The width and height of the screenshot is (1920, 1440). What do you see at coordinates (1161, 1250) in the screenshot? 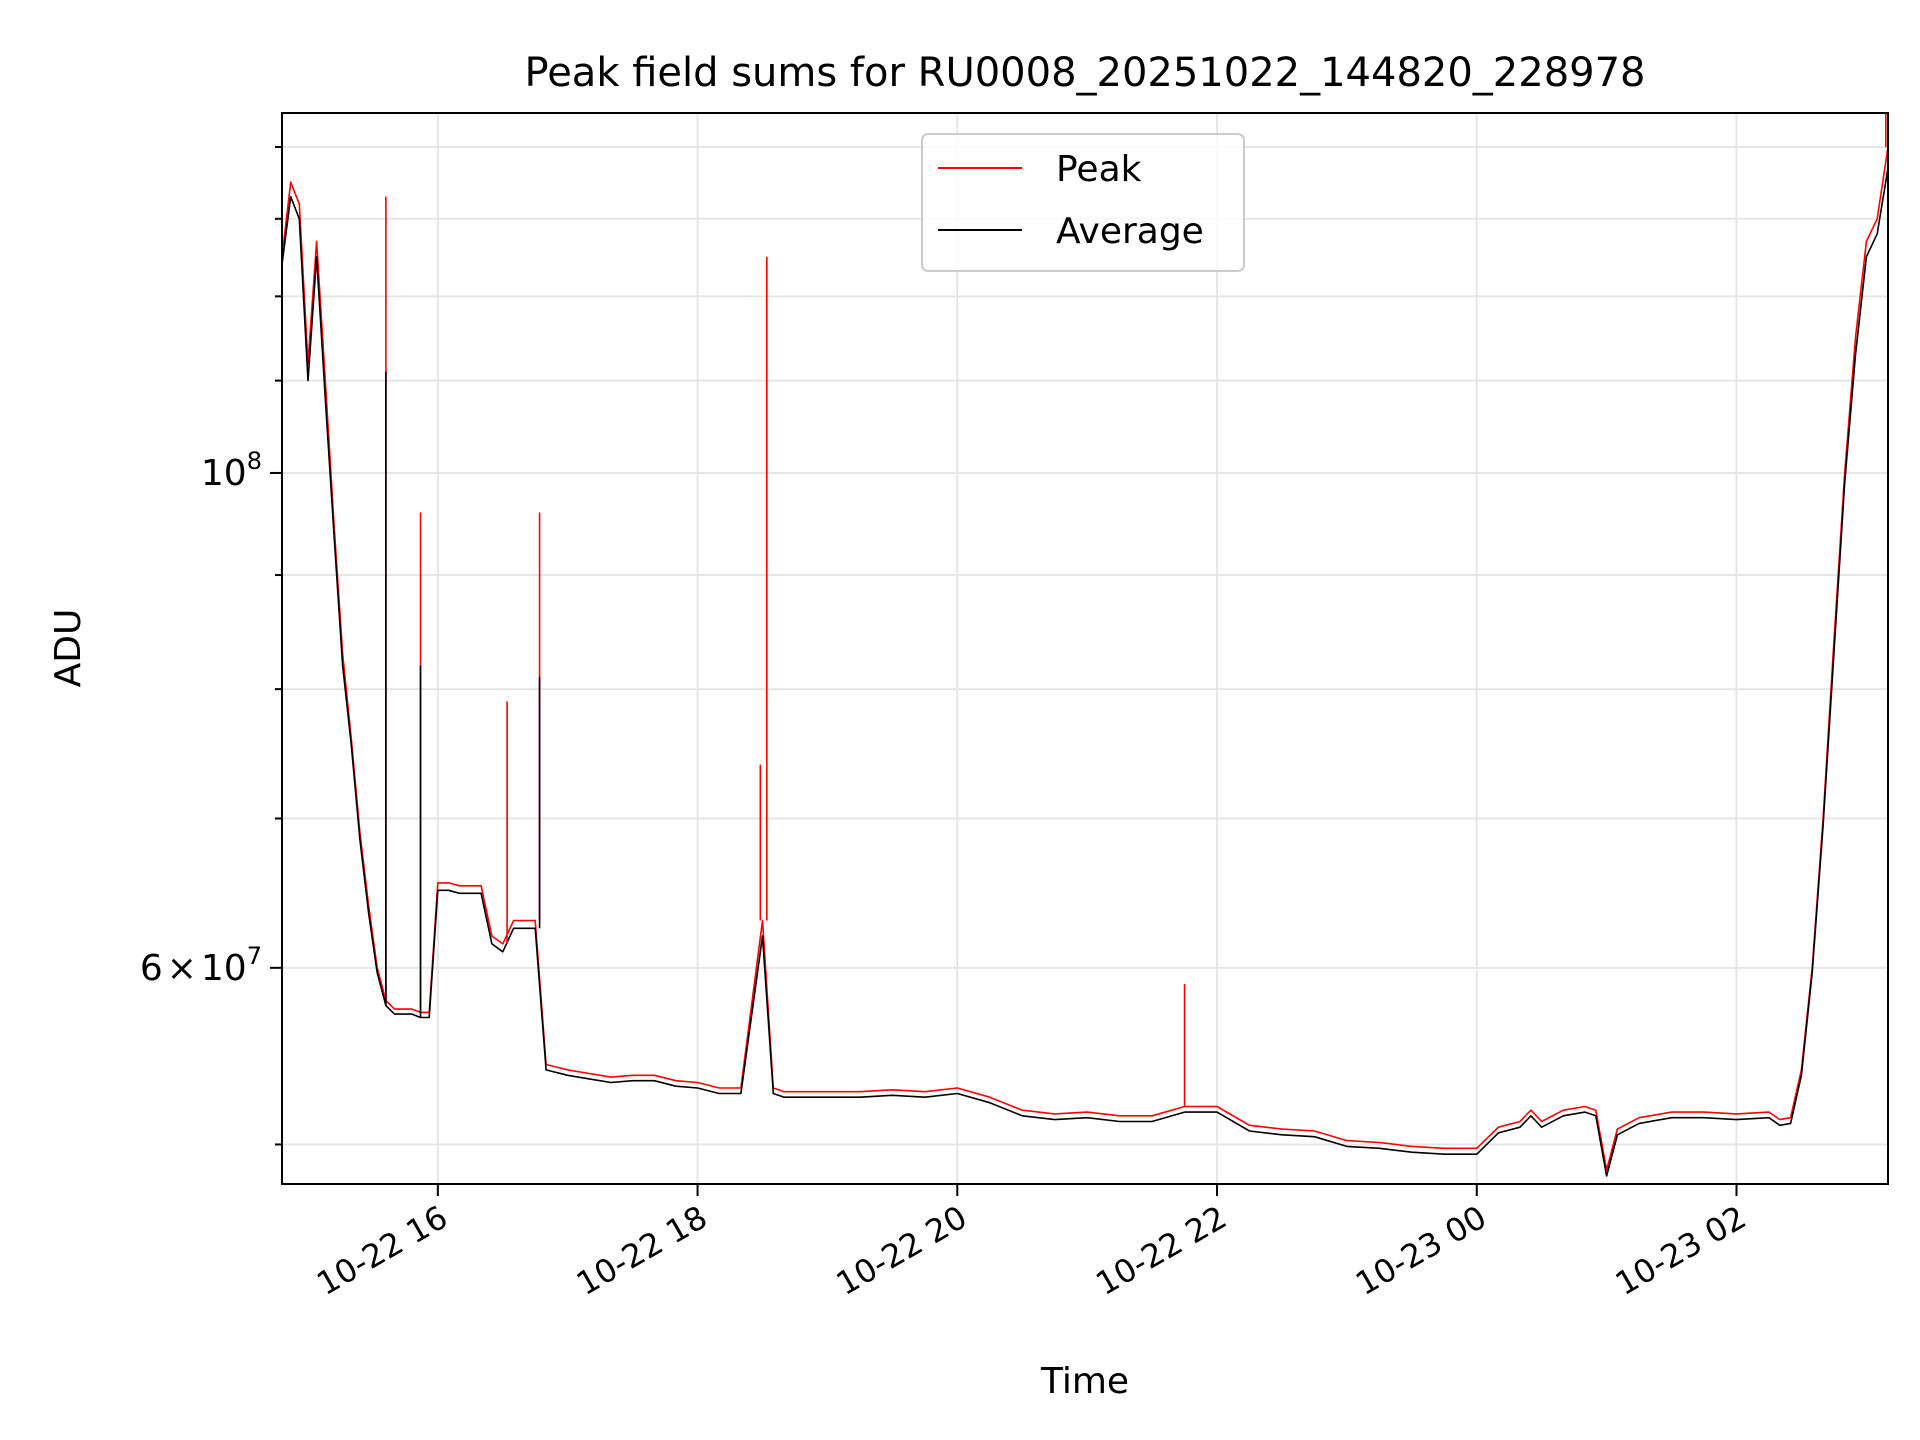
I see `x-tick-label: 10-22 22` at bounding box center [1161, 1250].